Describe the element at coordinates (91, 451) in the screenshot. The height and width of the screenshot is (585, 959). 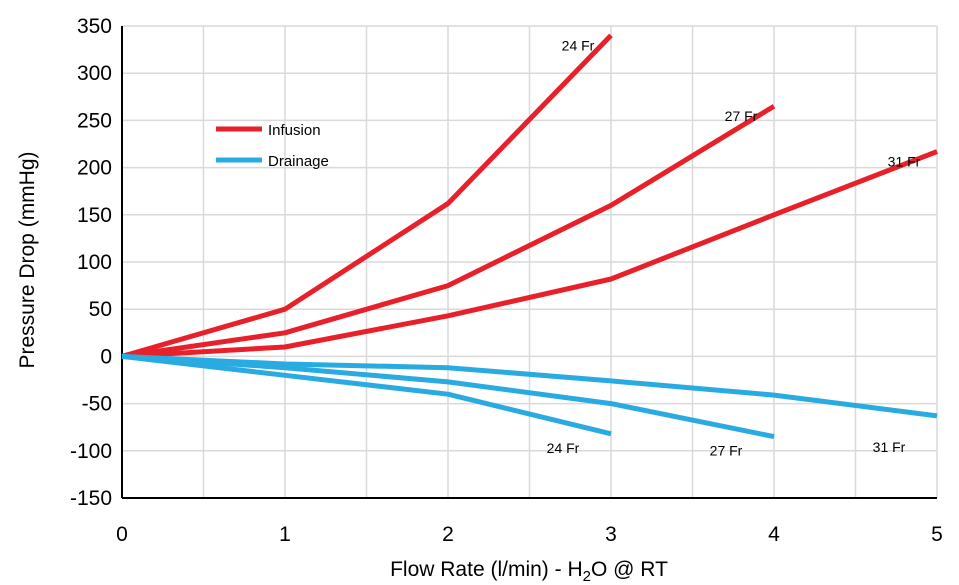
I see `y-tick-label: -100` at that location.